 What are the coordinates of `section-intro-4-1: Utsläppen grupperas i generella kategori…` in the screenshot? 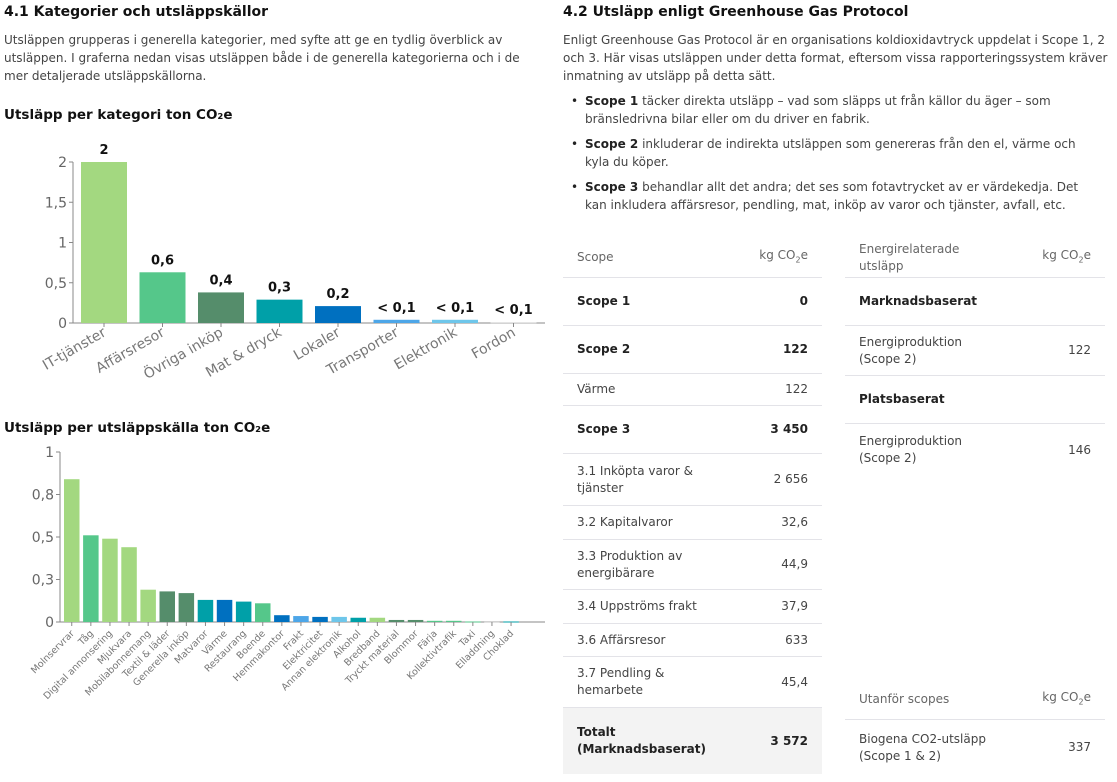 It's located at (262, 58).